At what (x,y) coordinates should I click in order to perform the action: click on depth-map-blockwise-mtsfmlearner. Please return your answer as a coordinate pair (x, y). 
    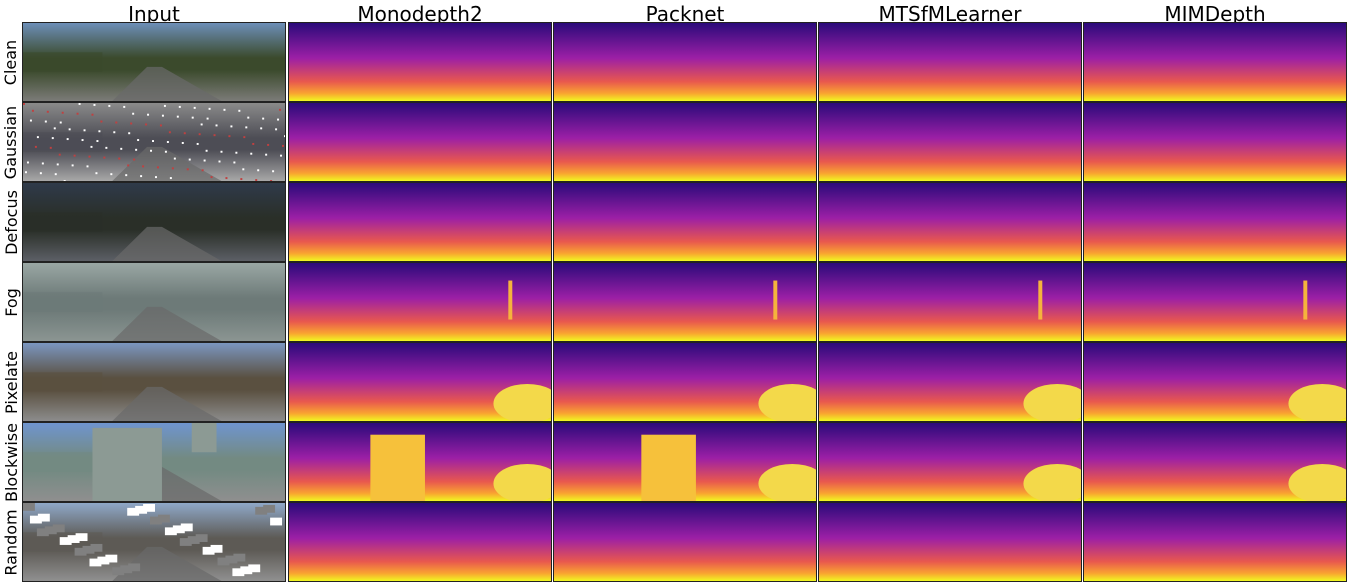
    Looking at the image, I should click on (950, 462).